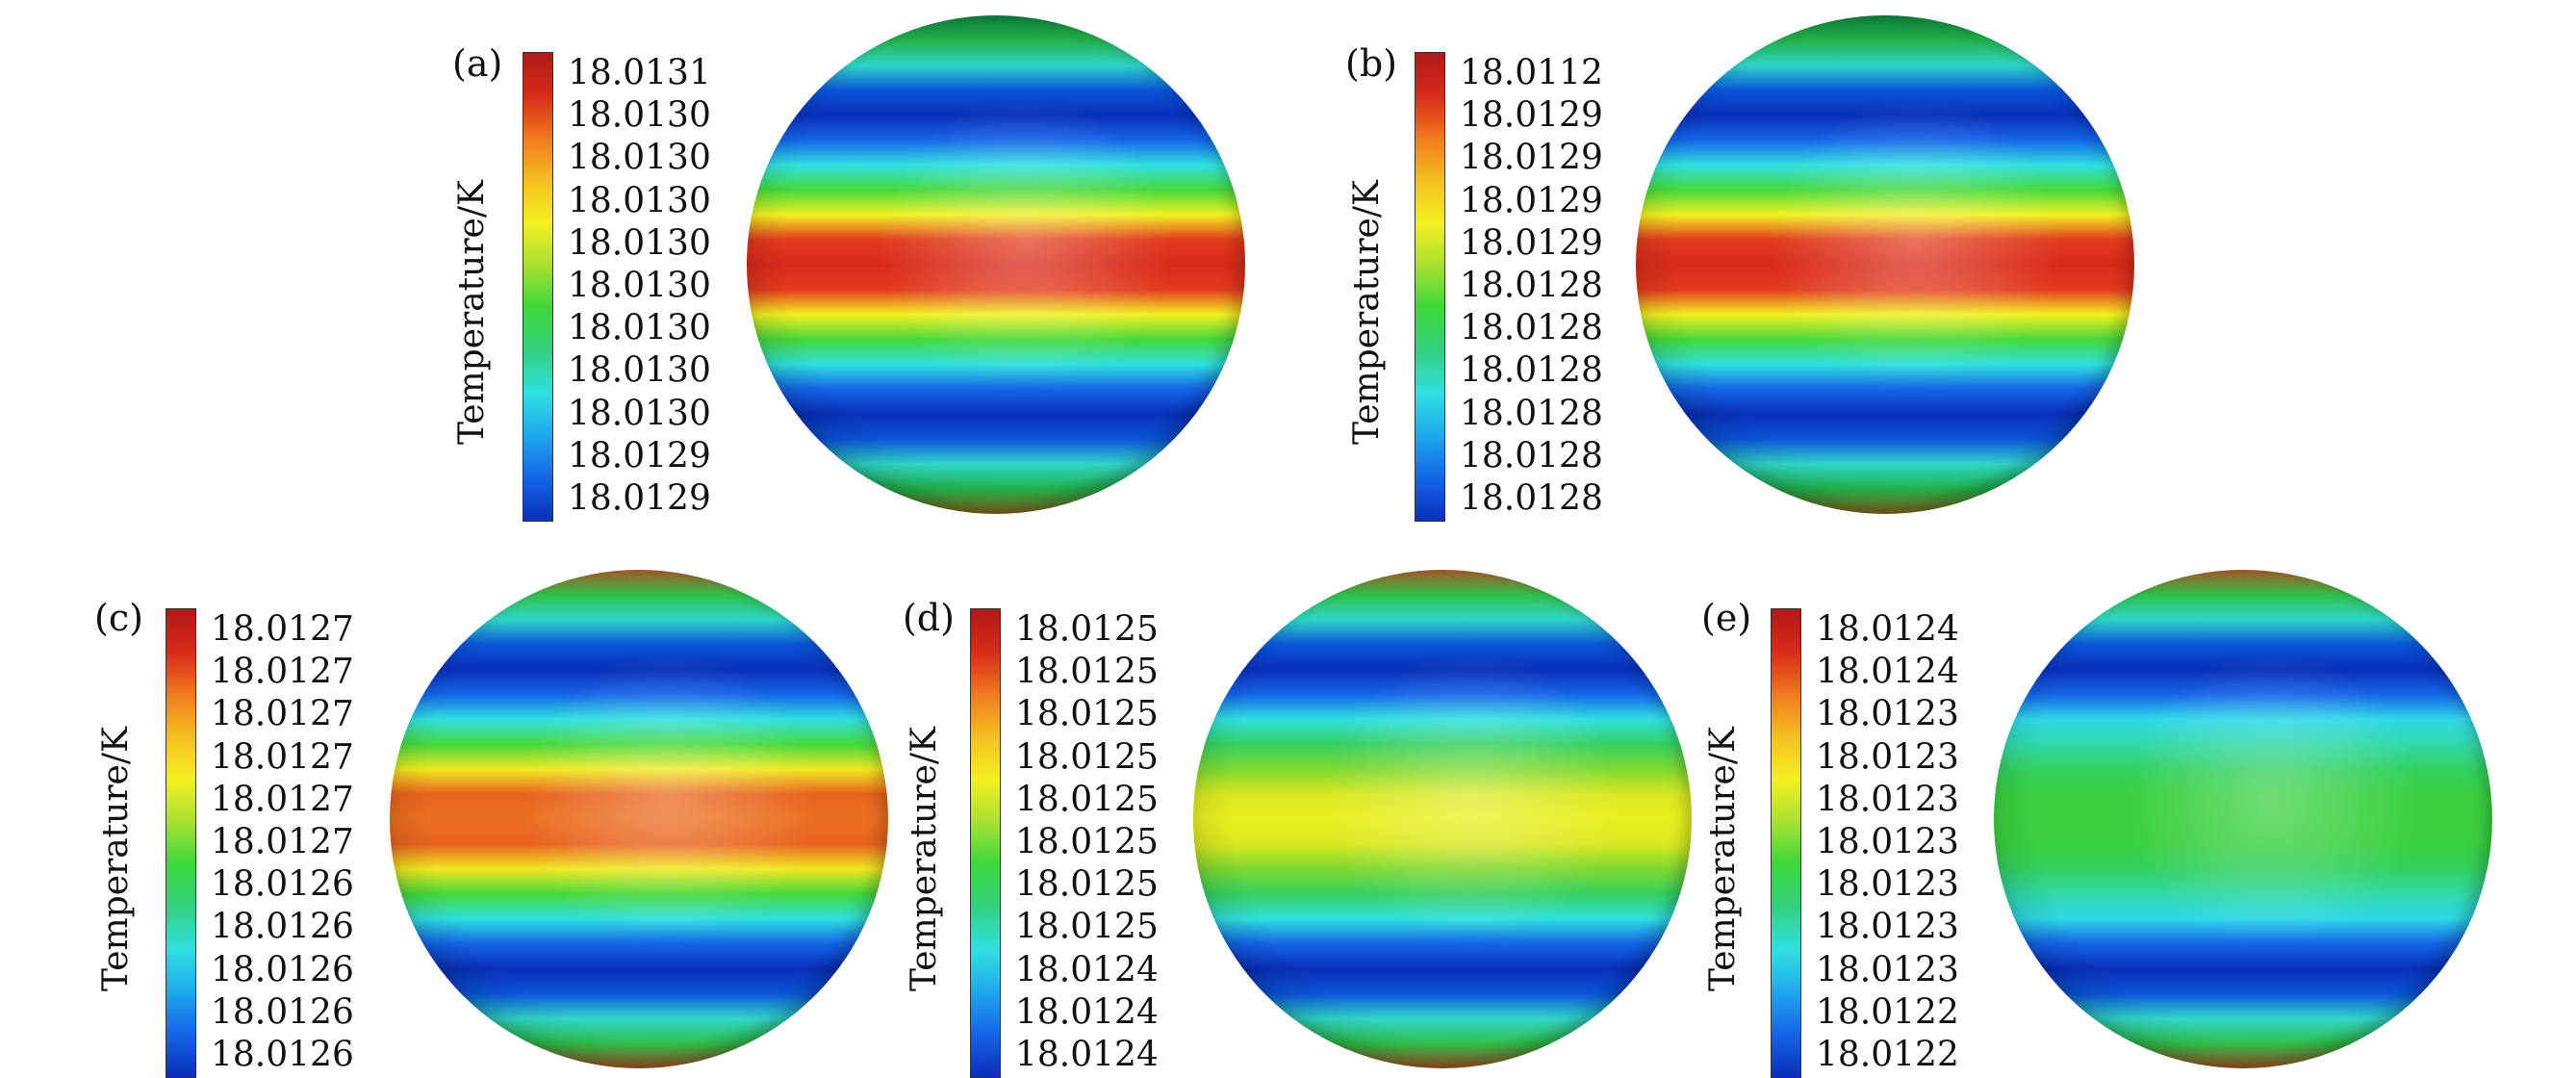 The width and height of the screenshot is (2576, 1078). I want to click on colorbar-tick-label: 18.0131, so click(639, 73).